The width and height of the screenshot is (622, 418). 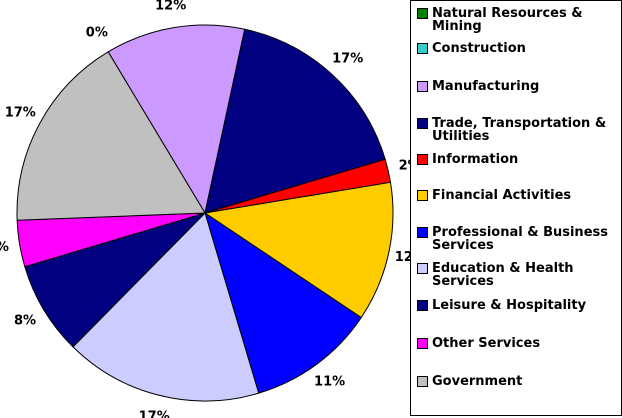 What do you see at coordinates (477, 381) in the screenshot?
I see `legend-label: Government` at bounding box center [477, 381].